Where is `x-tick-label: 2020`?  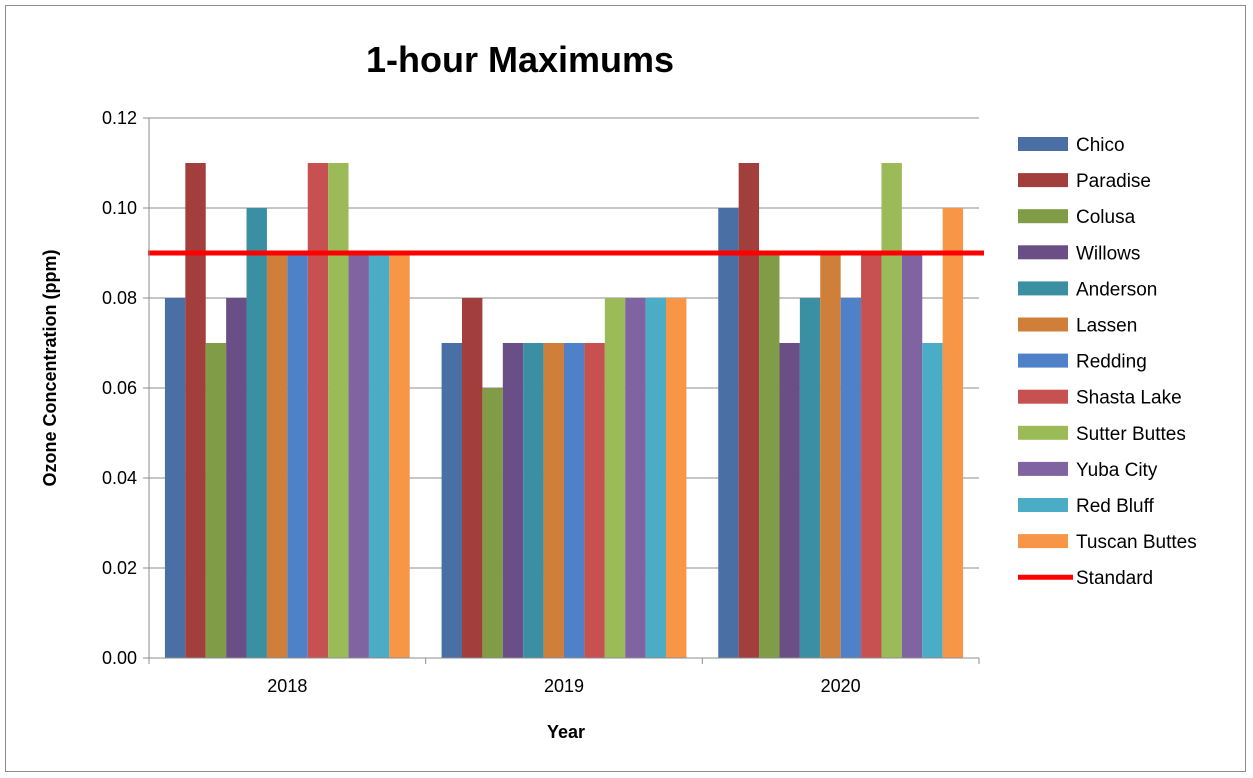 x-tick-label: 2020 is located at coordinates (841, 686).